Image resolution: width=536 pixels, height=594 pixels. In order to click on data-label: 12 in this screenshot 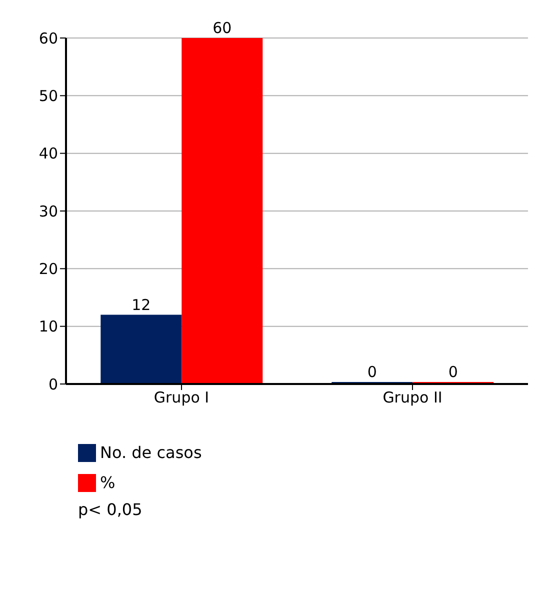, I will do `click(141, 305)`.